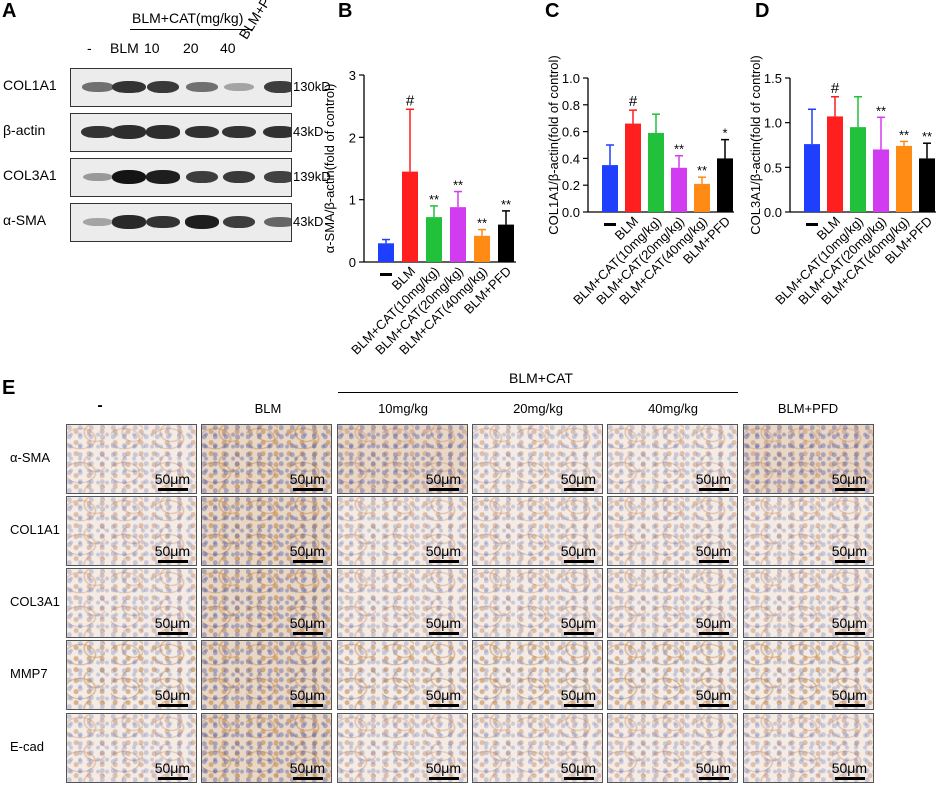 This screenshot has width=941, height=786. Describe the element at coordinates (25, 220) in the screenshot. I see `blot-protein-label: α-SMA` at that location.